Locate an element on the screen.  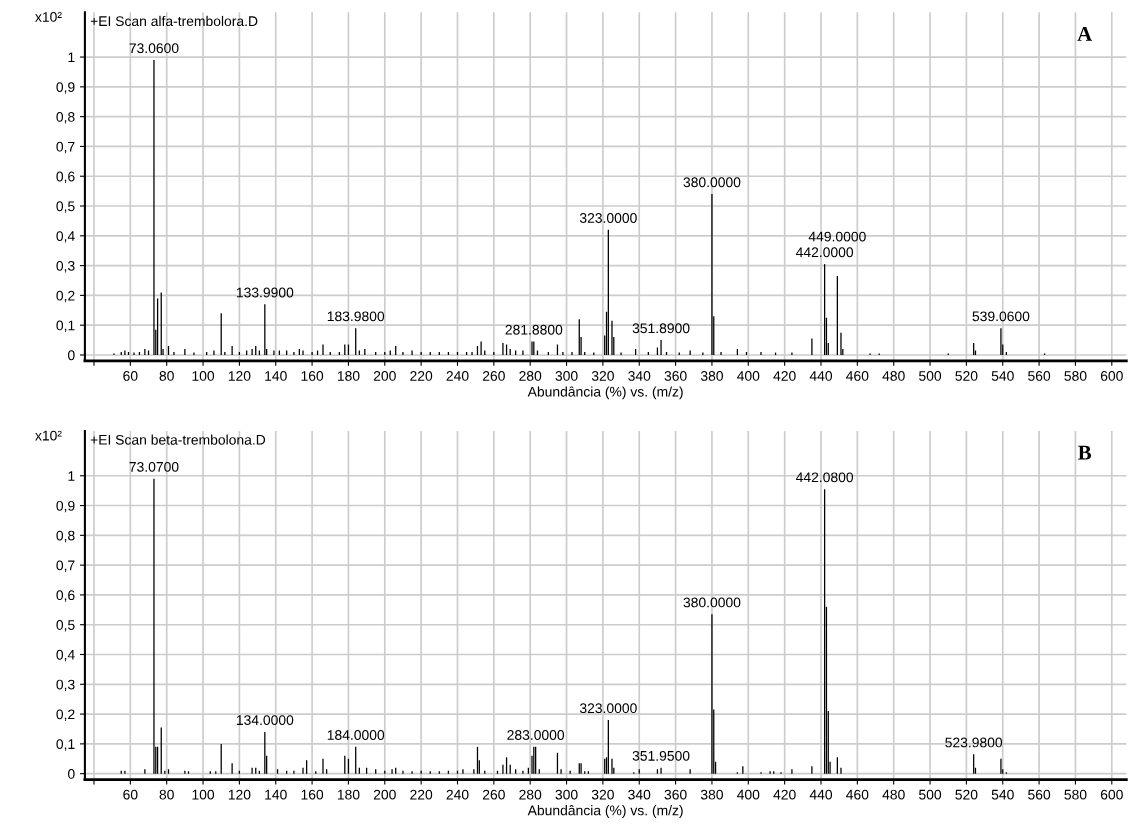
annotation: 442.0000 is located at coordinates (824, 252).